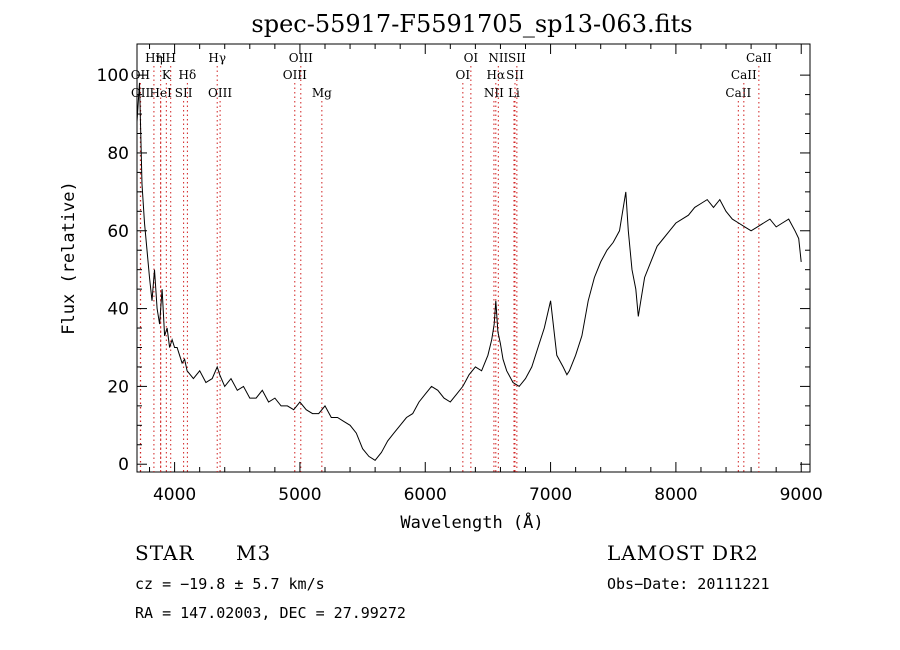  Describe the element at coordinates (471, 24) in the screenshot. I see `chart-title: spec-55917-F5591705_sp13-063.fits` at that location.